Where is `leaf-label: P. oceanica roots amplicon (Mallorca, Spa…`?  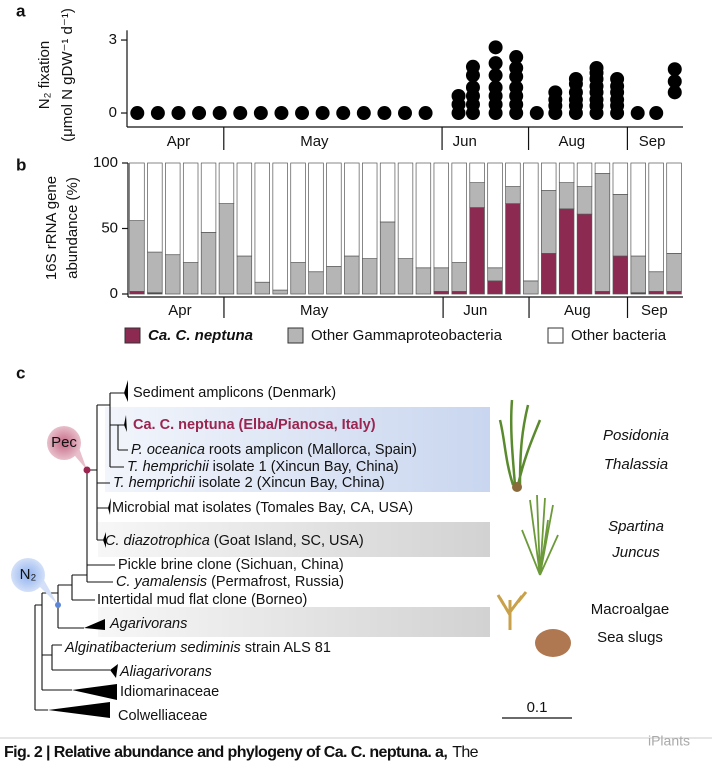 leaf-label: P. oceanica roots amplicon (Mallorca, Spa… is located at coordinates (274, 450).